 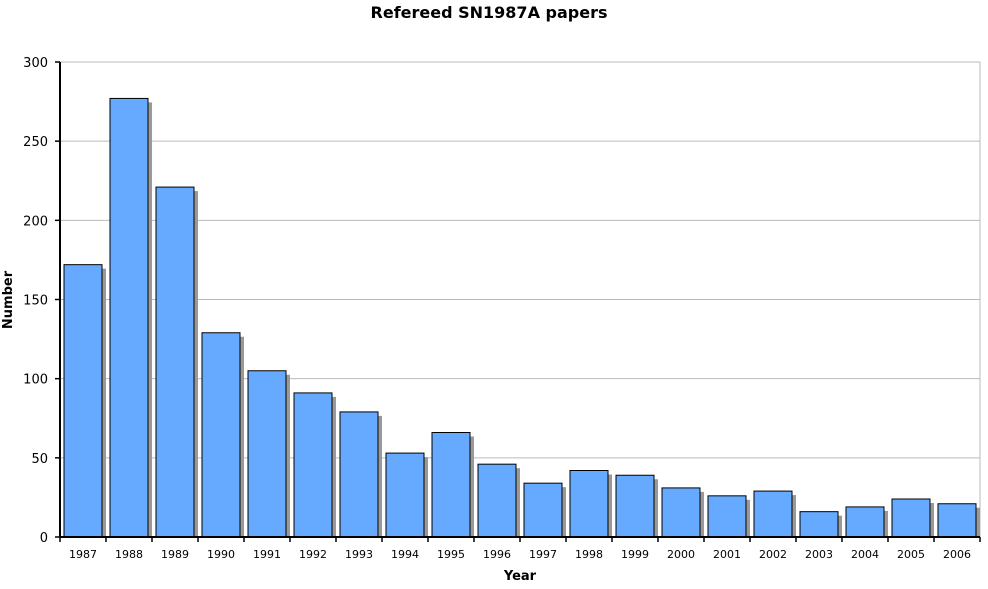 What do you see at coordinates (175, 362) in the screenshot?
I see `bar-1989` at bounding box center [175, 362].